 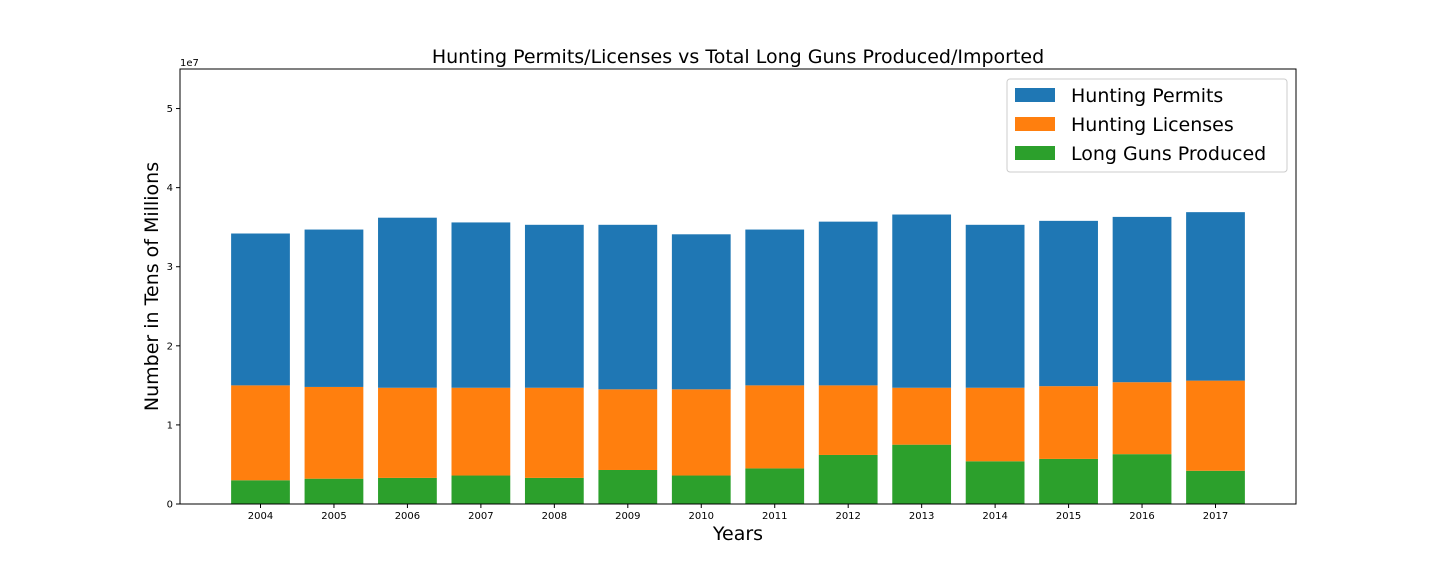 I want to click on legend-swatch-long-guns-produced, so click(x=1035, y=153).